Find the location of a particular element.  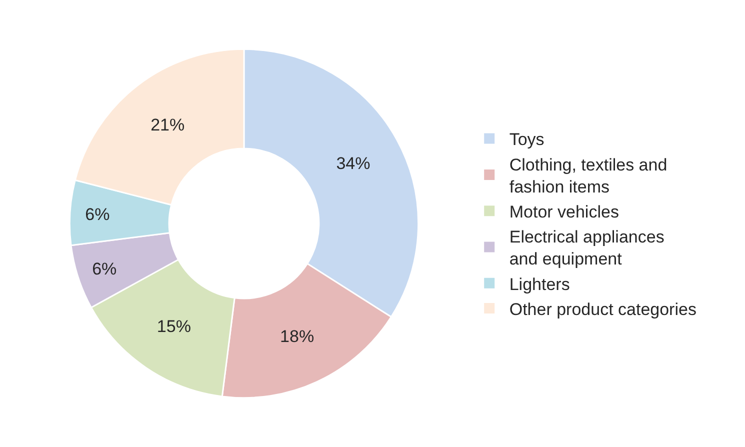

data-label: 18% is located at coordinates (297, 336).